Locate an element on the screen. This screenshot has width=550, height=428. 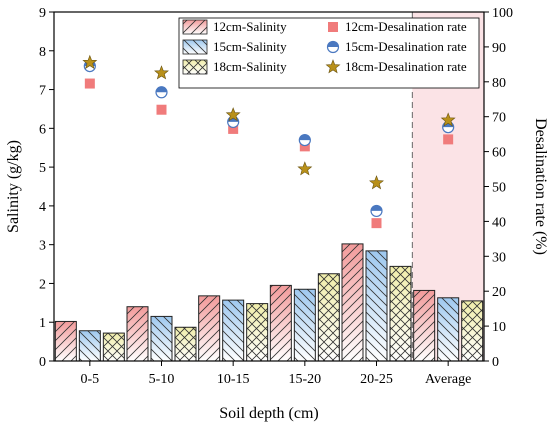
legend-label: 15cm-Salinity is located at coordinates (250, 46).